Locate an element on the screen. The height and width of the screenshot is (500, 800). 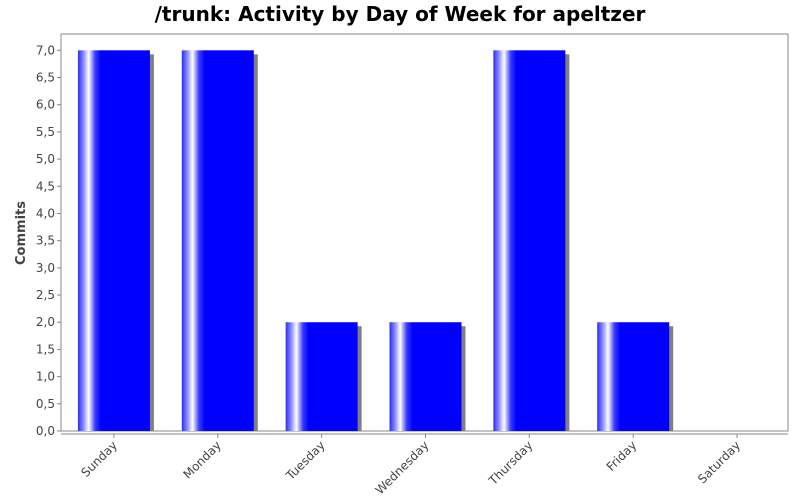
y-tick-label: 2,0 is located at coordinates (45, 322).